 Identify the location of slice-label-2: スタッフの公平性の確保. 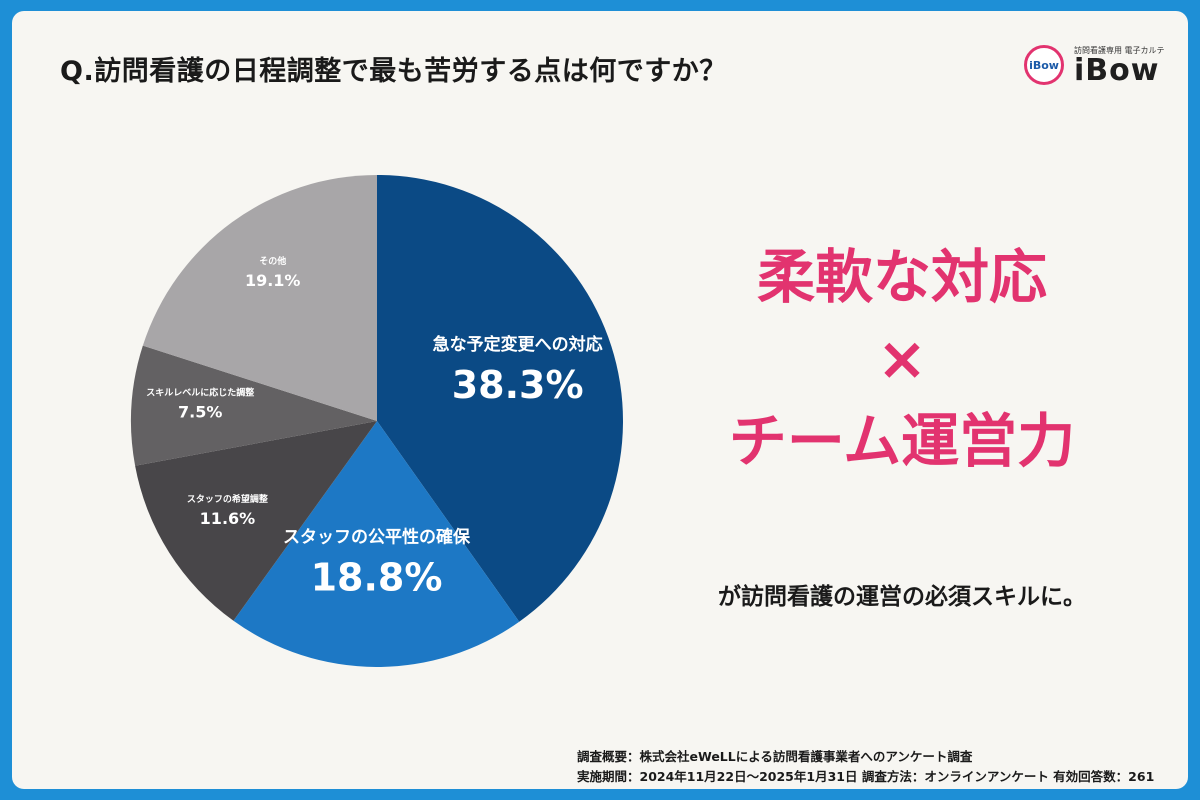
(377, 537).